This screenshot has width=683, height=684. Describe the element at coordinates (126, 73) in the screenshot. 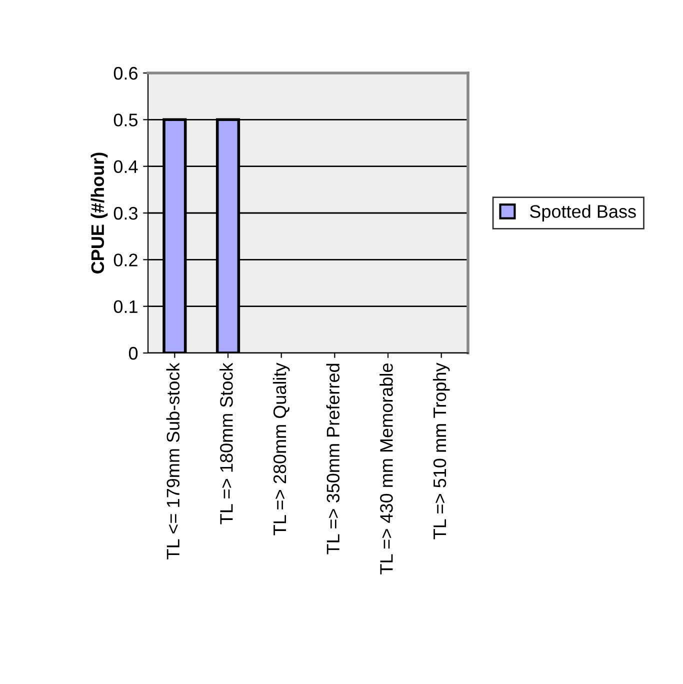

I see `y-tick-label: 0.6` at that location.